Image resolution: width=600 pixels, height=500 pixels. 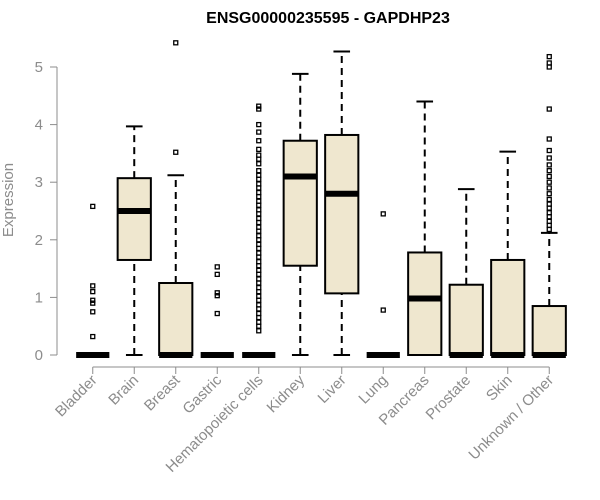 I want to click on y-tick-label: 3, so click(x=39, y=182).